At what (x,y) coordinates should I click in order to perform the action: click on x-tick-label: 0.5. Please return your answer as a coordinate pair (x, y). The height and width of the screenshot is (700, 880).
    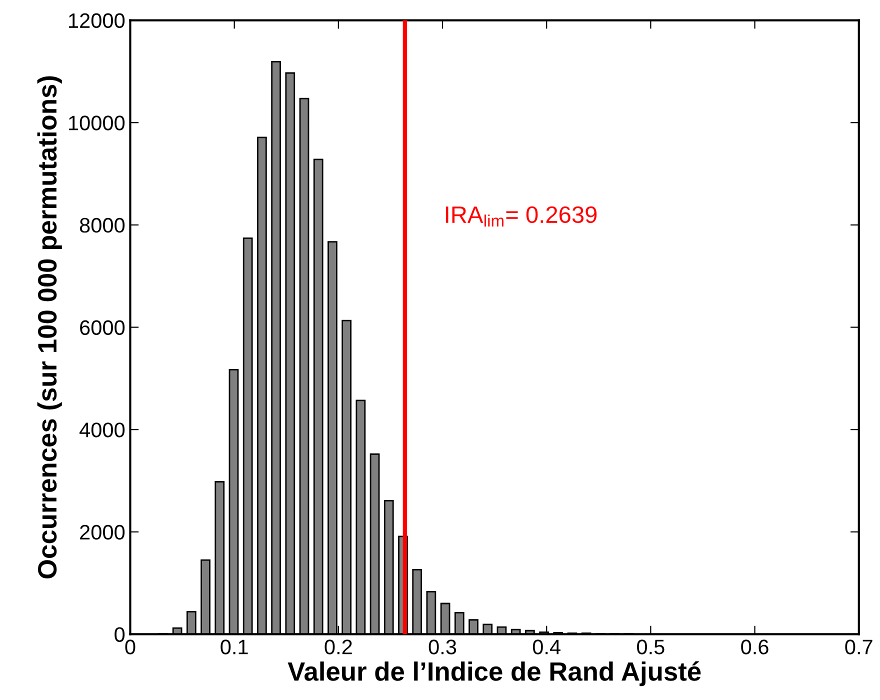
    Looking at the image, I should click on (650, 647).